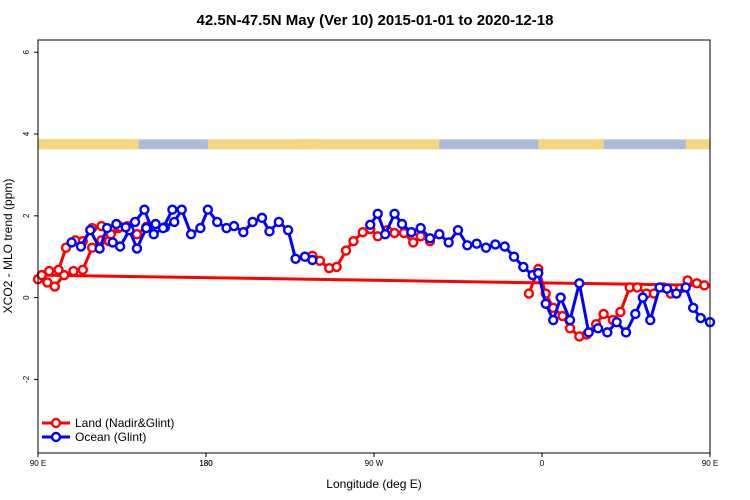  What do you see at coordinates (38, 463) in the screenshot?
I see `x-tick-label-0: 90 E` at bounding box center [38, 463].